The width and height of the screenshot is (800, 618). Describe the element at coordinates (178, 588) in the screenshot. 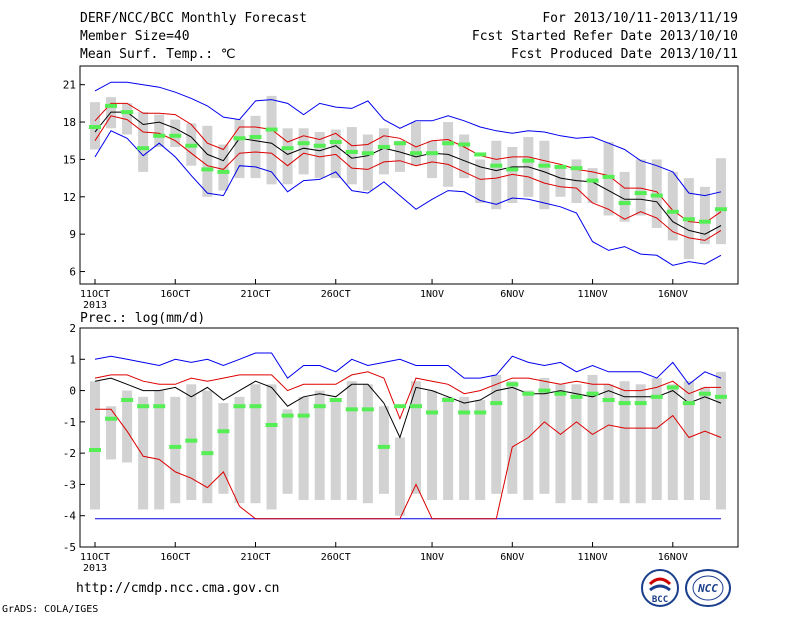

I see `source-url: http://cmdp.ncc.cma.gov.cn` at that location.